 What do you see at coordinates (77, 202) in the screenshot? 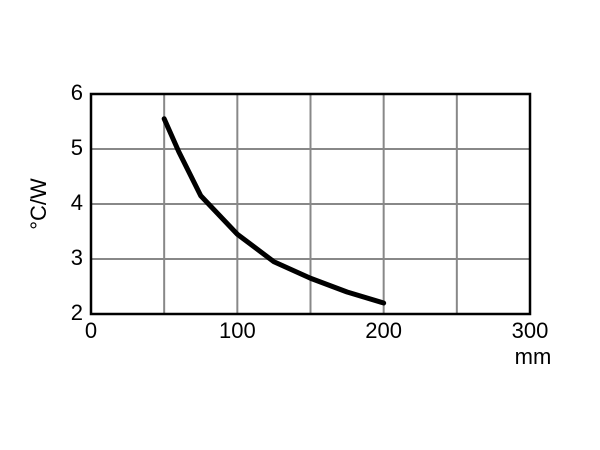
I see `y-tick-label: 4` at bounding box center [77, 202].